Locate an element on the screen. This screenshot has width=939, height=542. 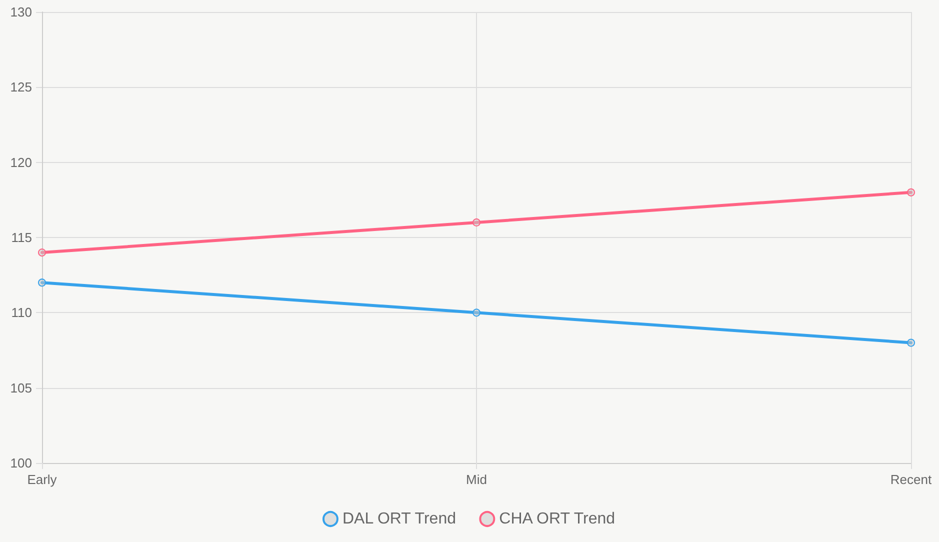
x-tick-label: Mid is located at coordinates (476, 479).